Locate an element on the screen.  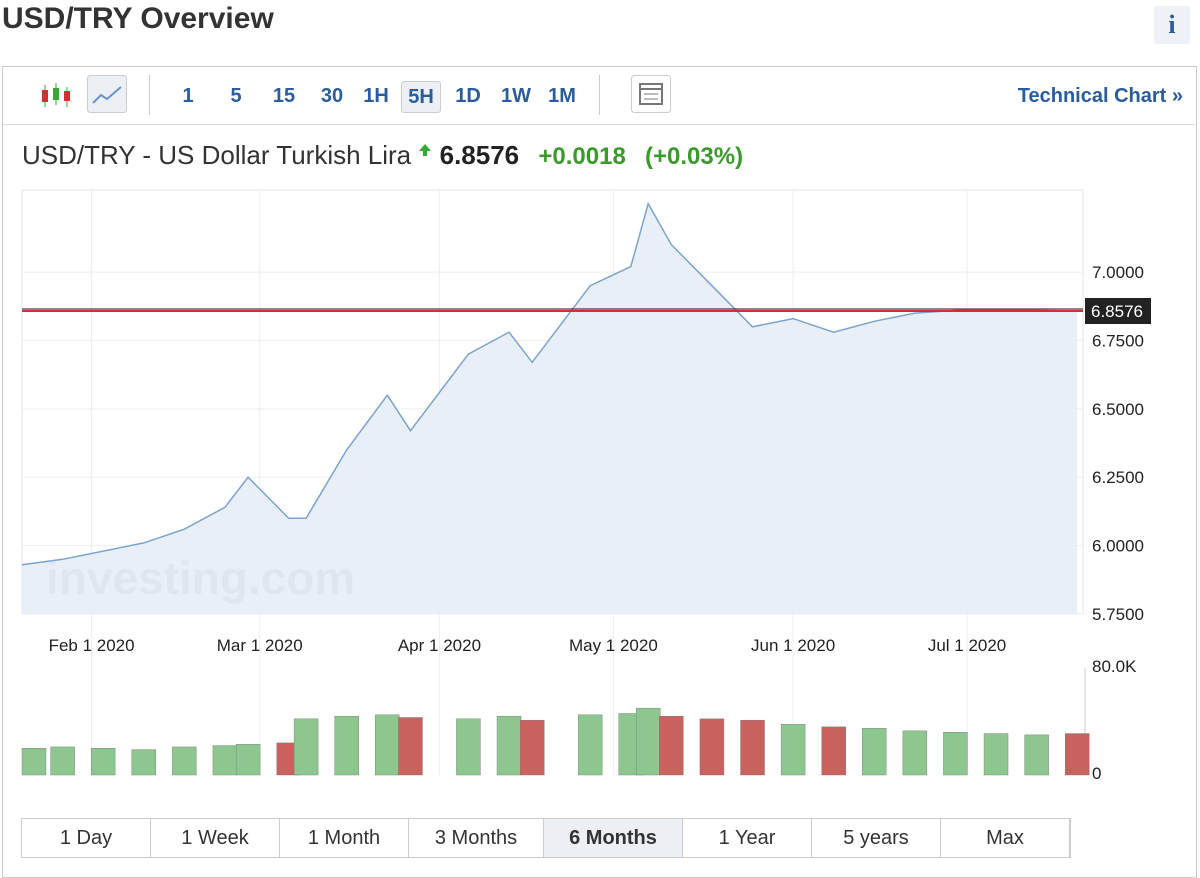
toolbar: Technical Chart » 1 5 15 30 1H 5H 1D 1W 1M is located at coordinates (599, 96).